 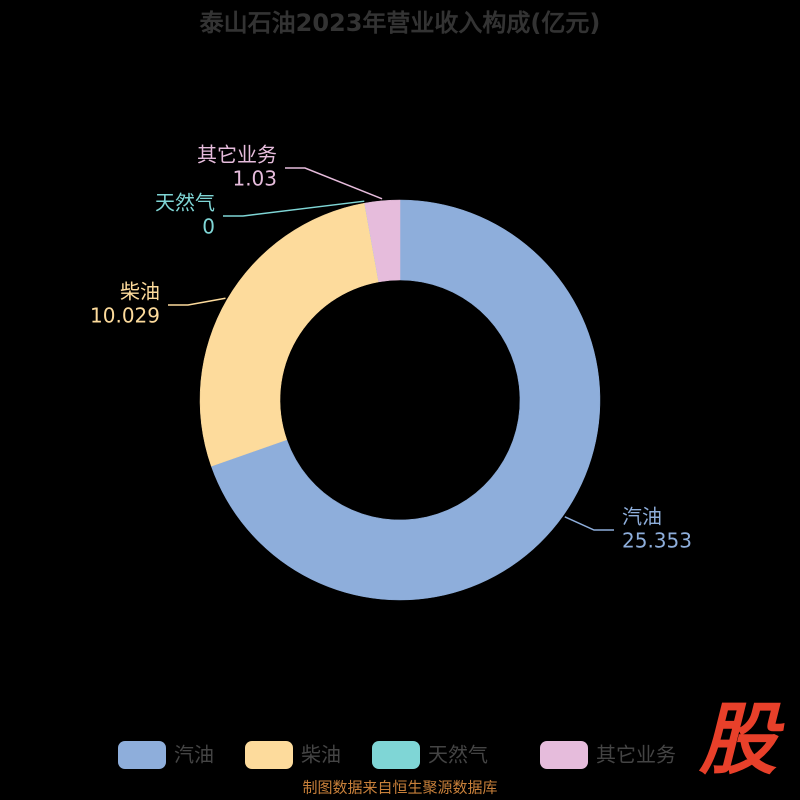 What do you see at coordinates (208, 227) in the screenshot?
I see `slice-value: 0` at bounding box center [208, 227].